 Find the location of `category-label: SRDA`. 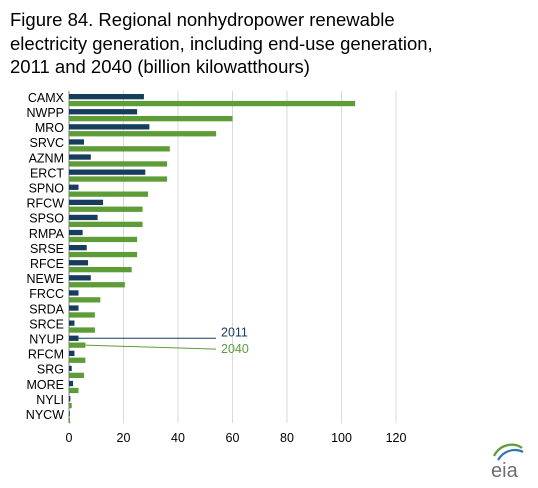

category-label: SRDA is located at coordinates (46, 309).